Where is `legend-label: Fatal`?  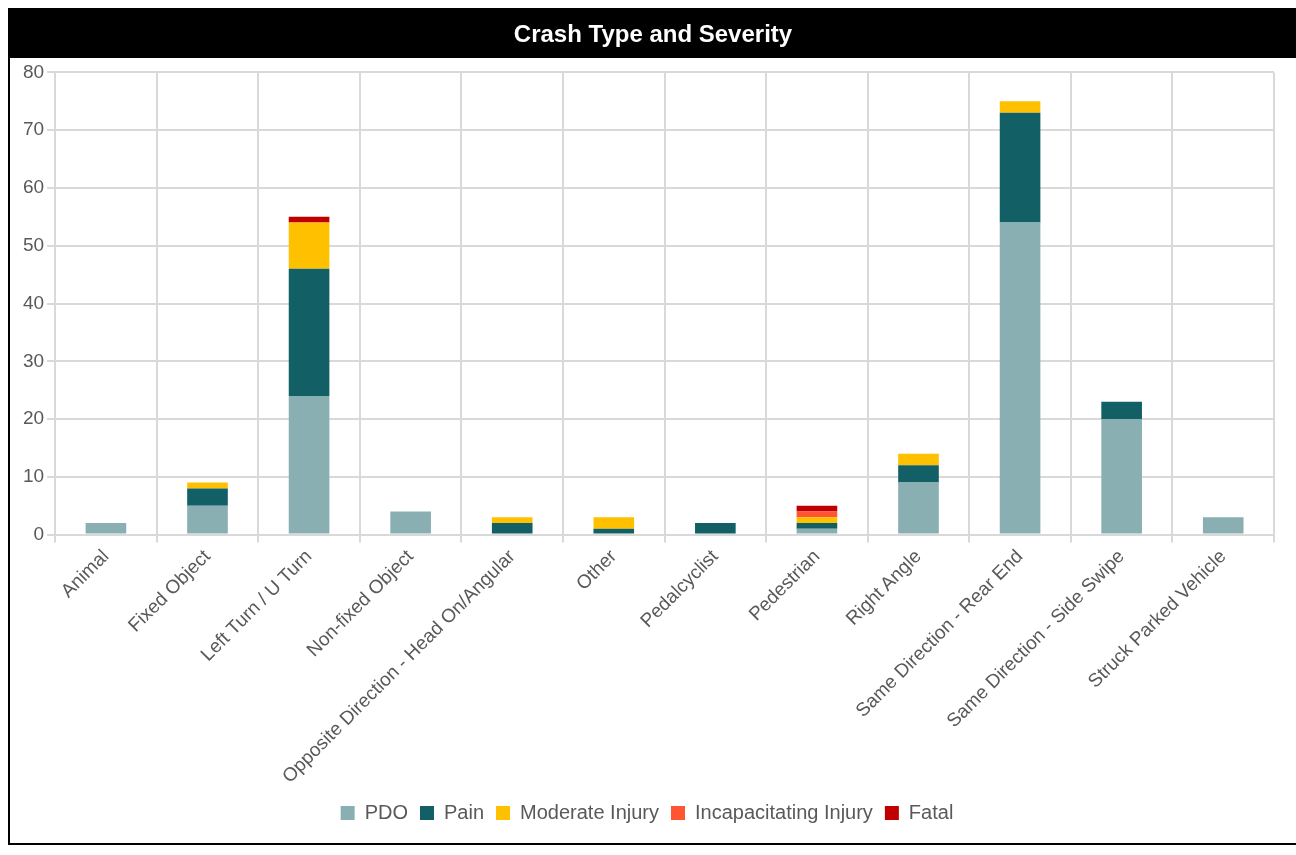 legend-label: Fatal is located at coordinates (931, 811).